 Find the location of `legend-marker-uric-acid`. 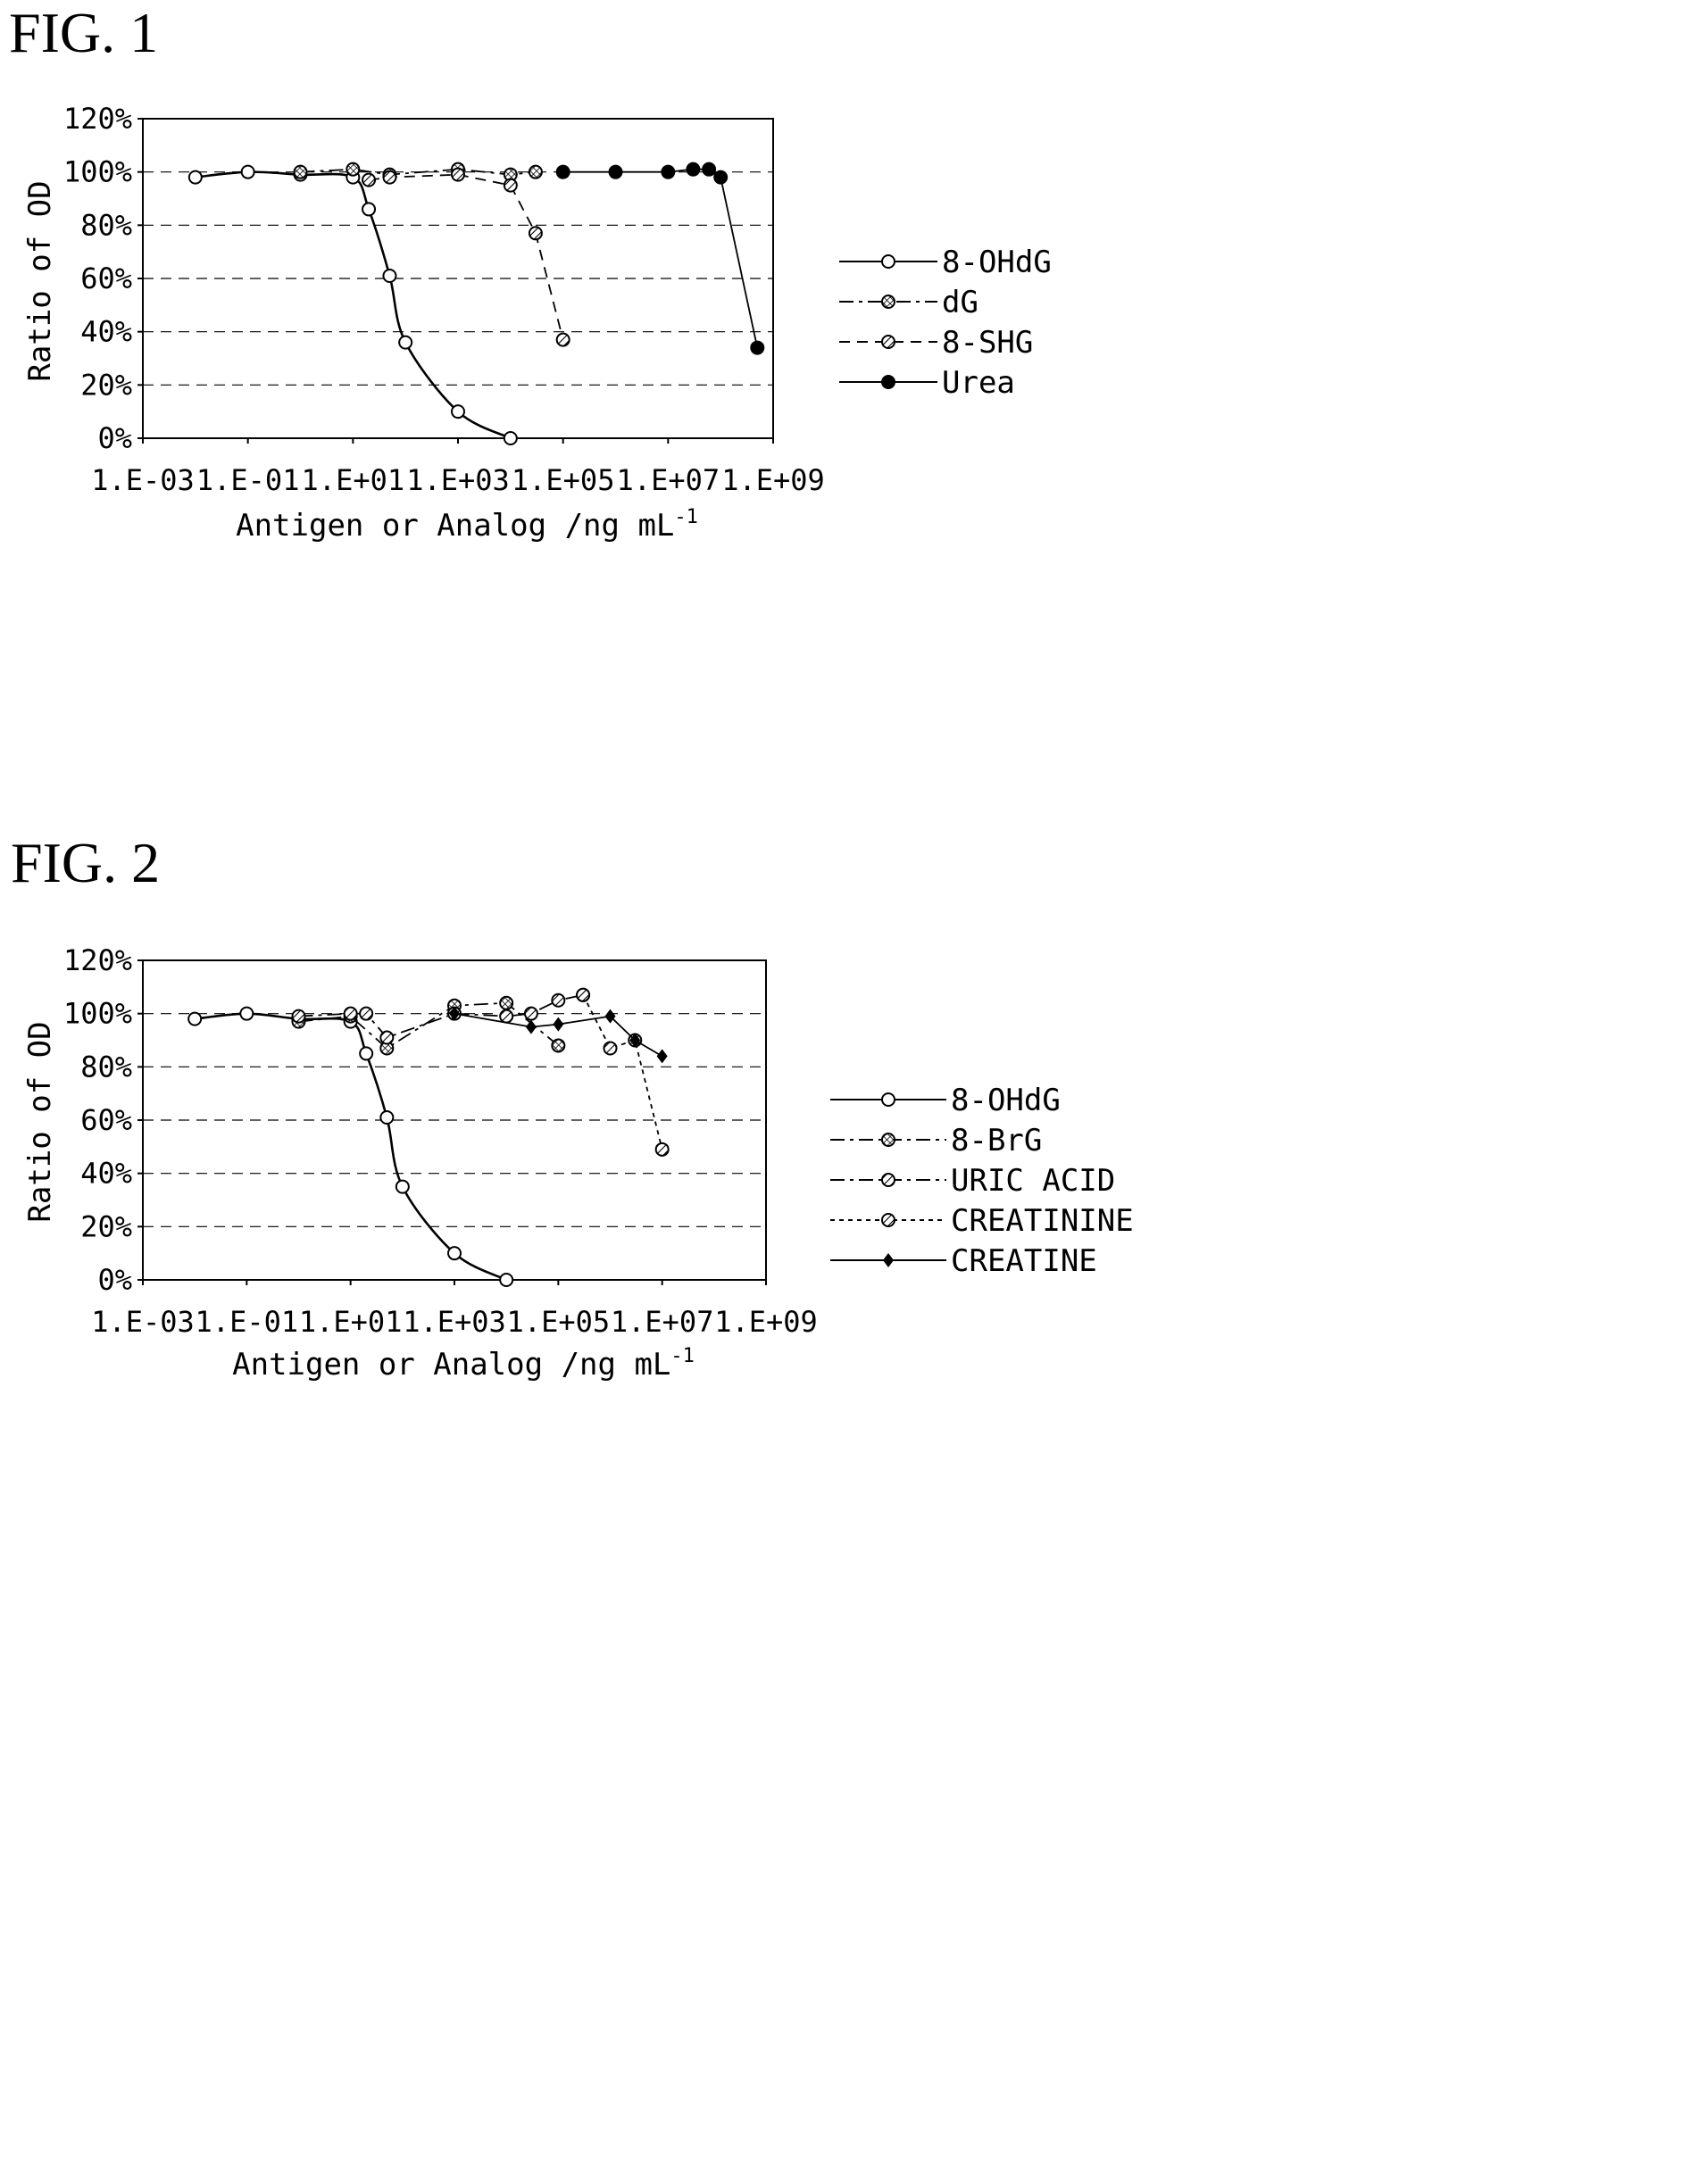

legend-marker-uric-acid is located at coordinates (888, 1180).